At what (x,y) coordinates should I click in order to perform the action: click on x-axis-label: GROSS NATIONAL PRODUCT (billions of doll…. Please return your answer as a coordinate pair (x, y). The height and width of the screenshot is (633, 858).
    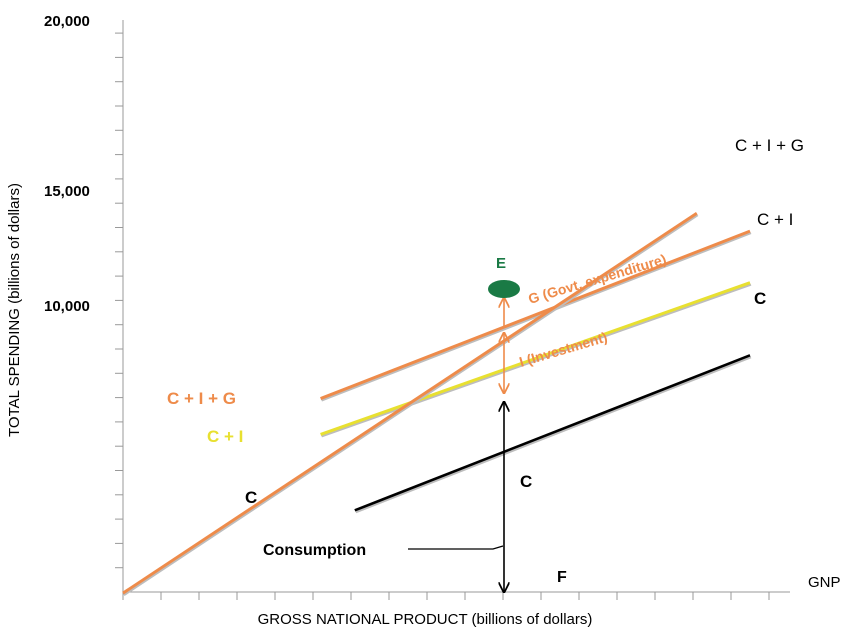
    Looking at the image, I should click on (425, 619).